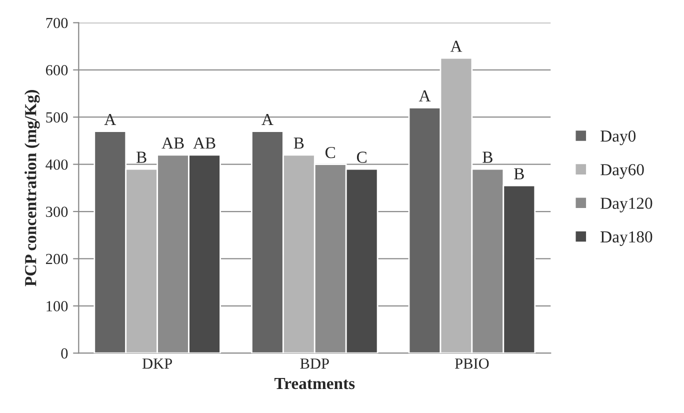 The height and width of the screenshot is (413, 684). I want to click on y-tick-label: 300, so click(57, 211).